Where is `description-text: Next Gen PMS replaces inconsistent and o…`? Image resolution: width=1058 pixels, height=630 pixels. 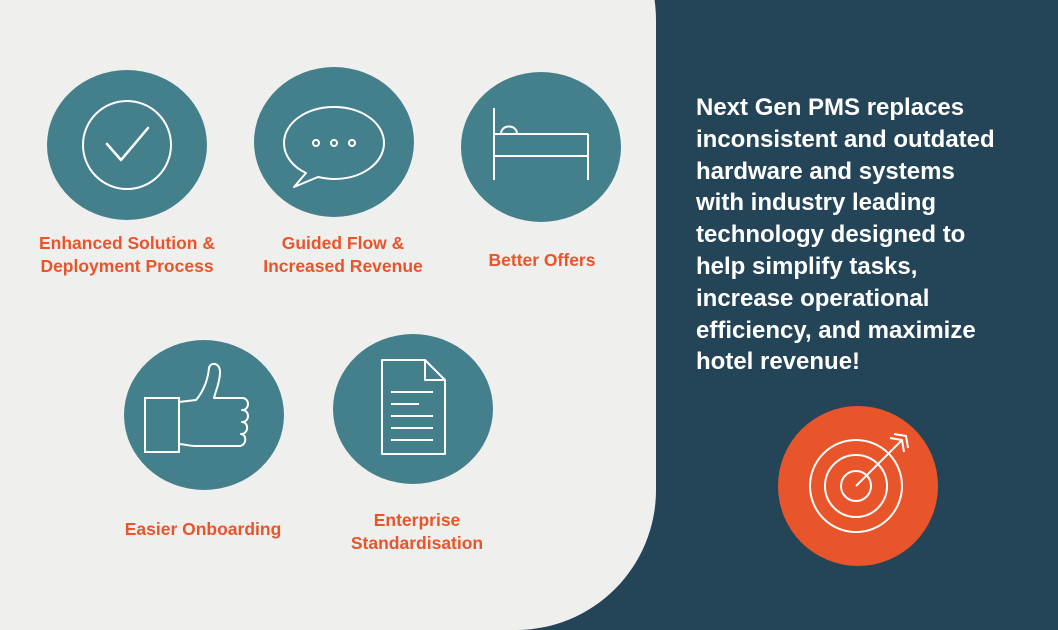 description-text: Next Gen PMS replaces inconsistent and o… is located at coordinates (845, 235).